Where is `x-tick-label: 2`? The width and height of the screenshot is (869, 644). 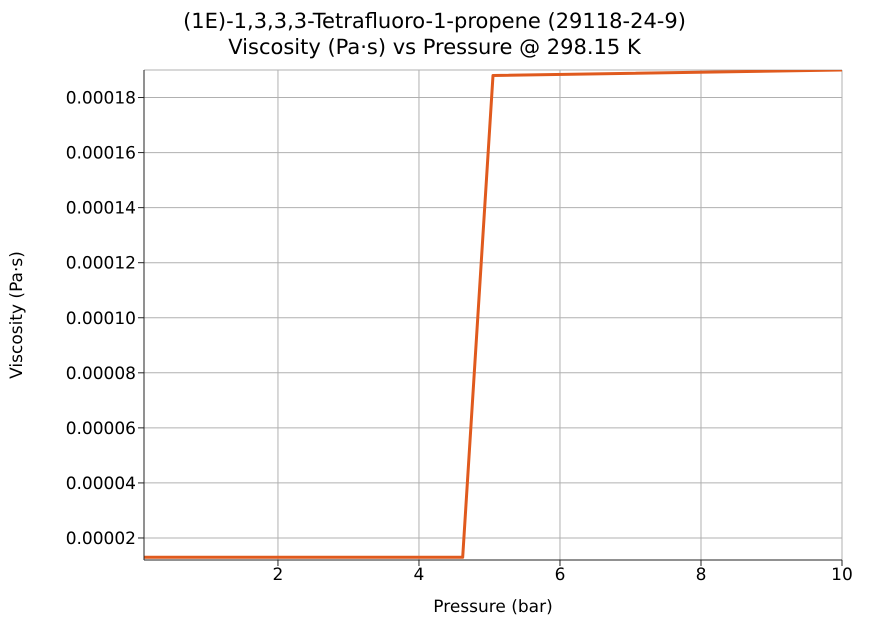
x-tick-label: 2 is located at coordinates (278, 575).